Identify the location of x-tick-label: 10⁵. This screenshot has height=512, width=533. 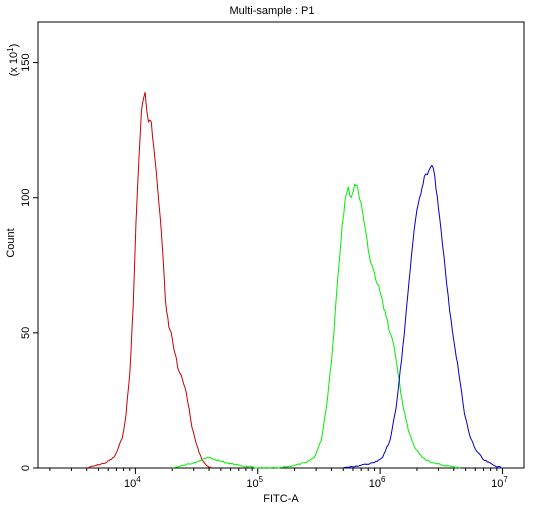
(254, 482).